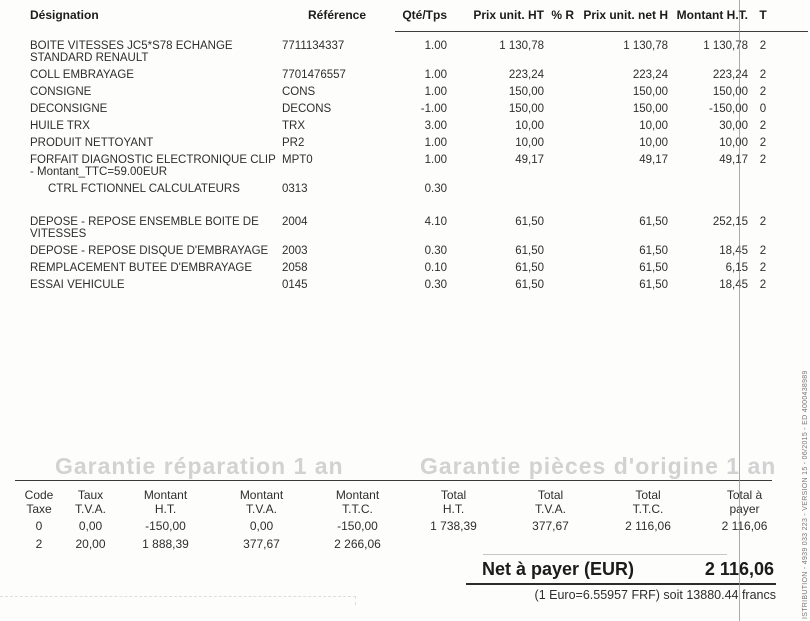 This screenshot has width=810, height=621. What do you see at coordinates (550, 526) in the screenshot?
I see `summary-total-tva: 377,67` at bounding box center [550, 526].